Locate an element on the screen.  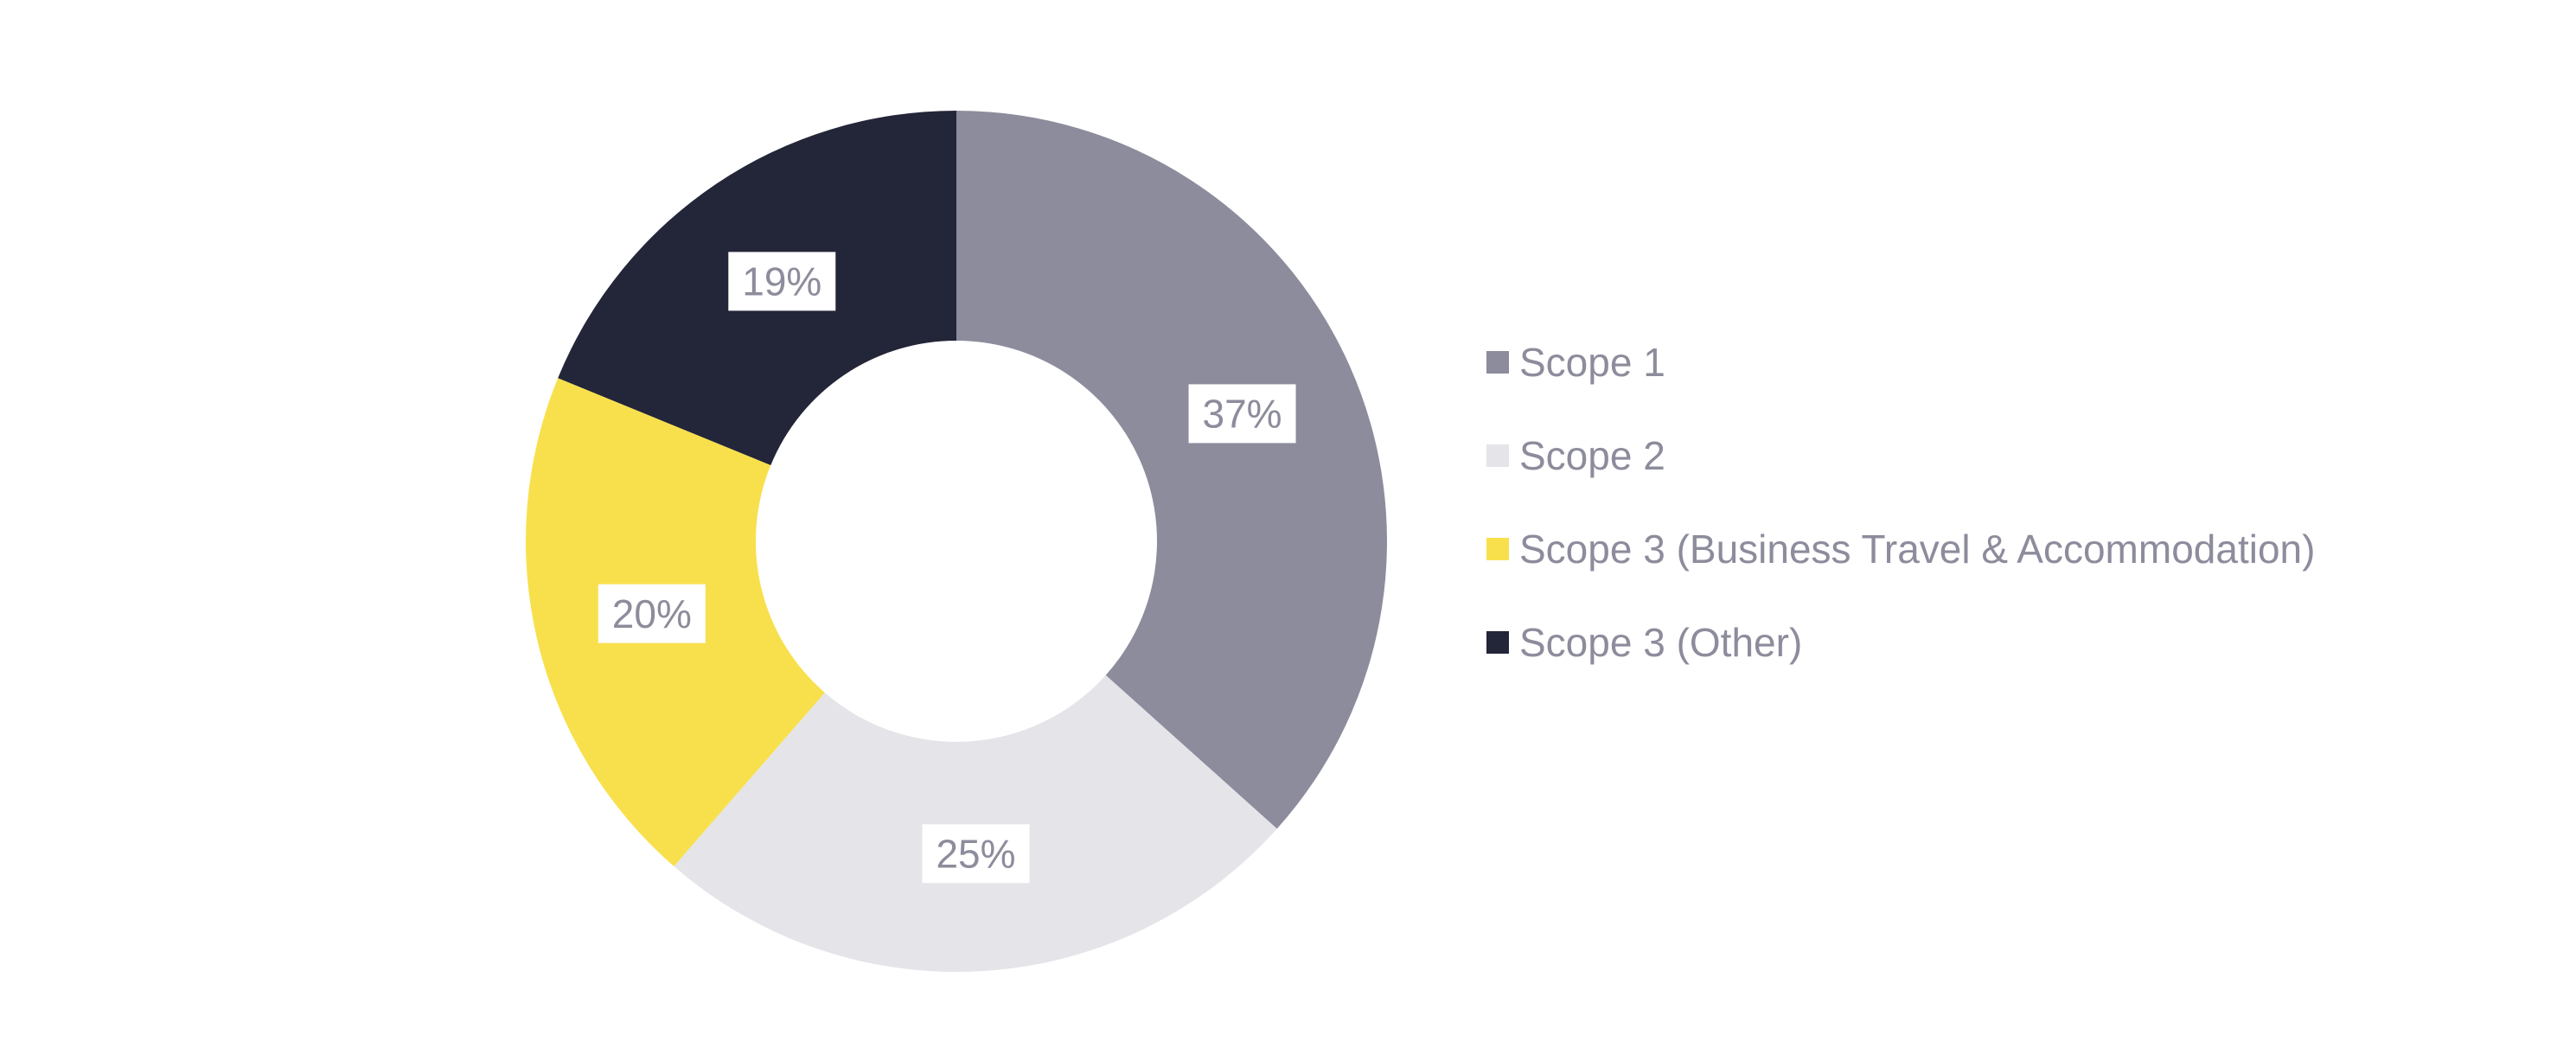
slice-label-value: 37% is located at coordinates (1243, 414).